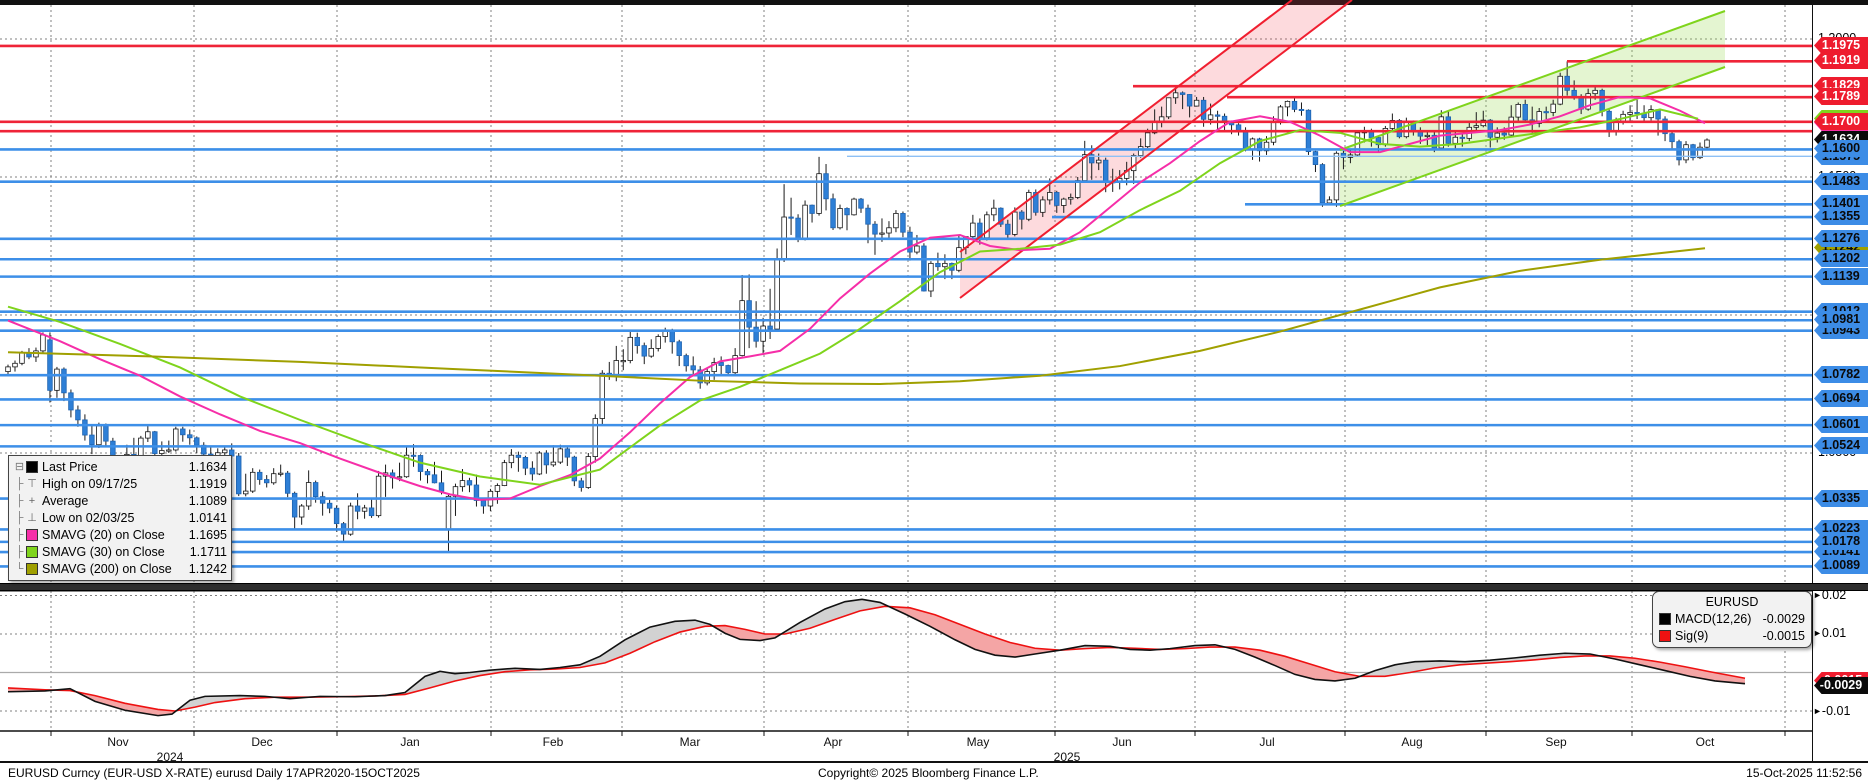  I want to click on legend-label: Low on 02/03/25, so click(88, 517).